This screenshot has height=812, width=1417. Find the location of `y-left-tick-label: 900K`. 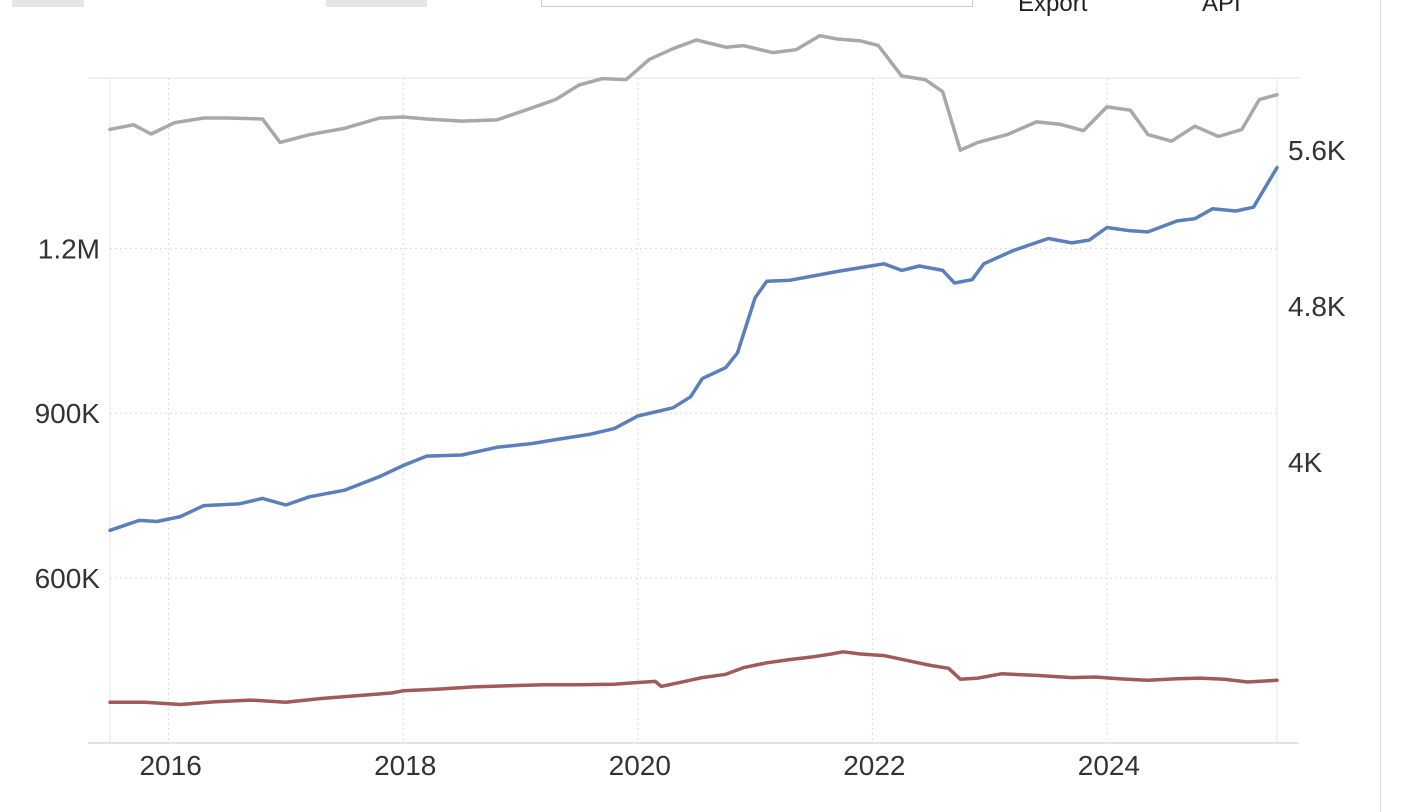

y-left-tick-label: 900K is located at coordinates (68, 413).